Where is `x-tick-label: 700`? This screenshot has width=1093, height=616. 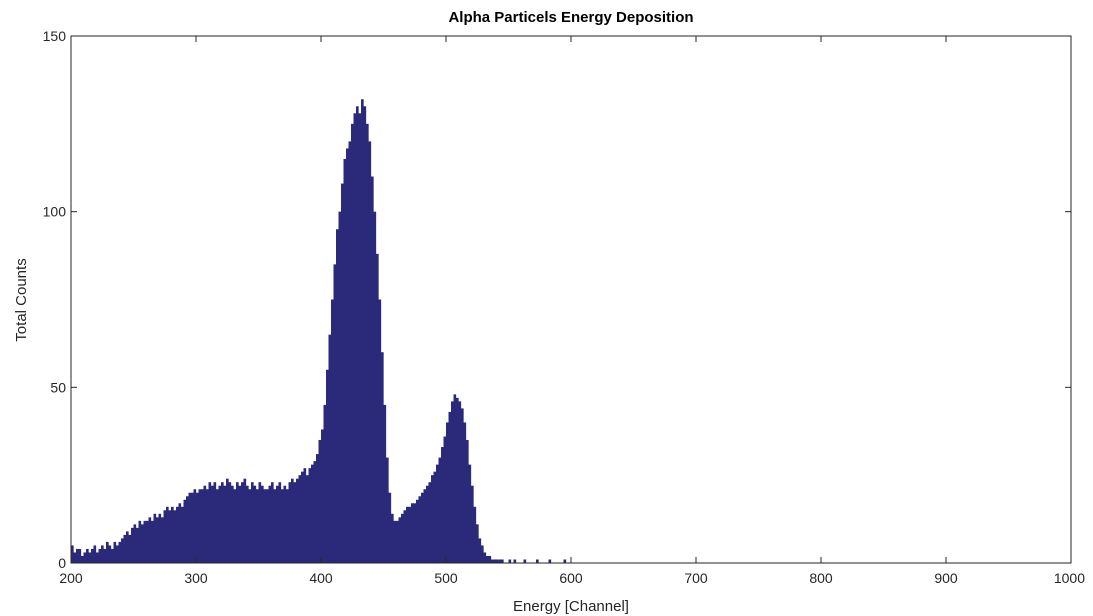
x-tick-label: 700 is located at coordinates (696, 578).